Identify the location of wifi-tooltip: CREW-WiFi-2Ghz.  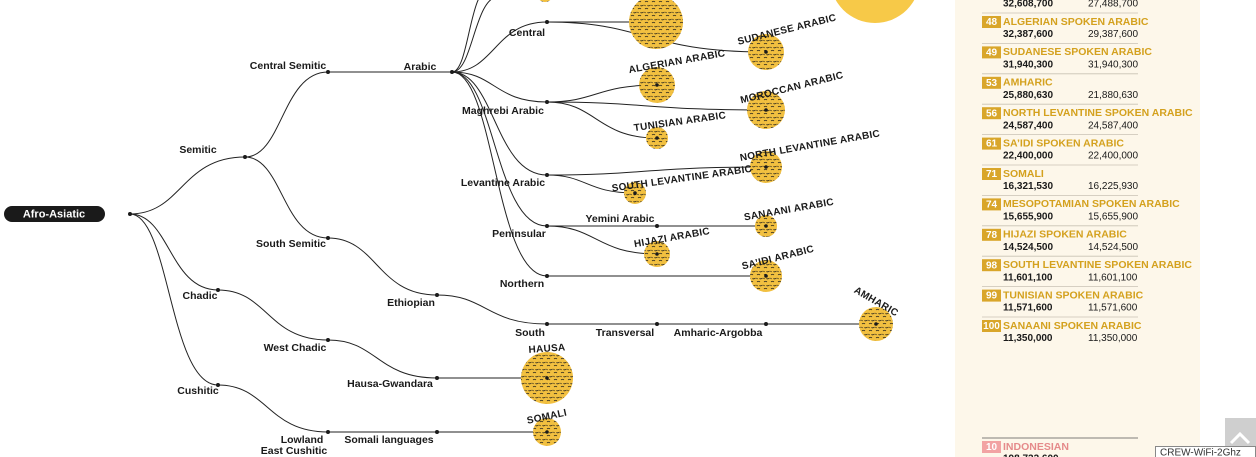
(1205, 451).